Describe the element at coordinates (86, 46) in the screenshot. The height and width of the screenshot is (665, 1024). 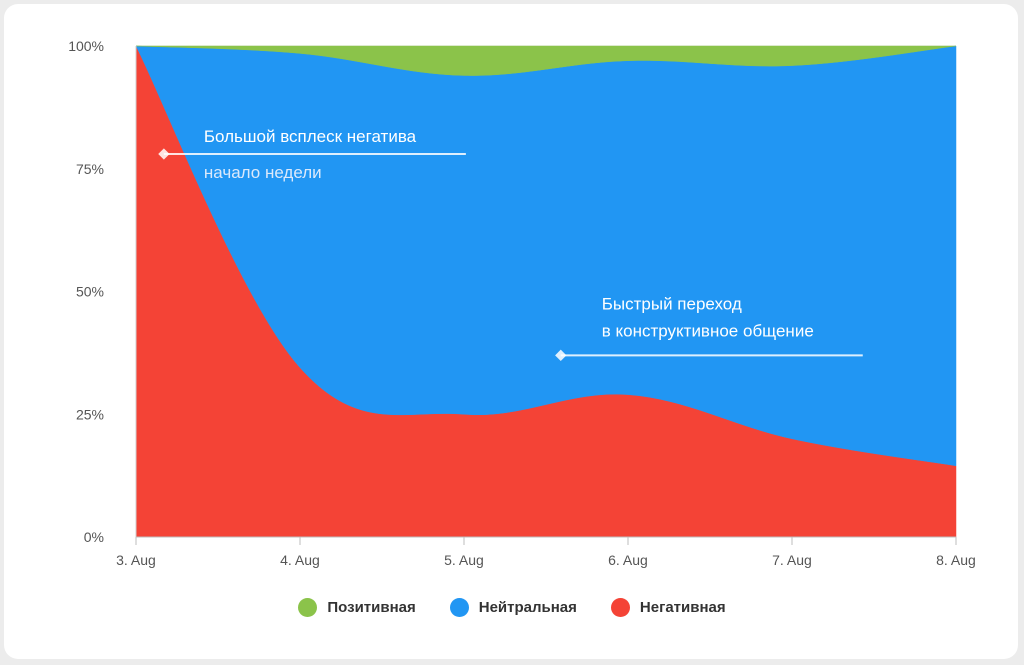
I see `y-tick-label: 100%` at that location.